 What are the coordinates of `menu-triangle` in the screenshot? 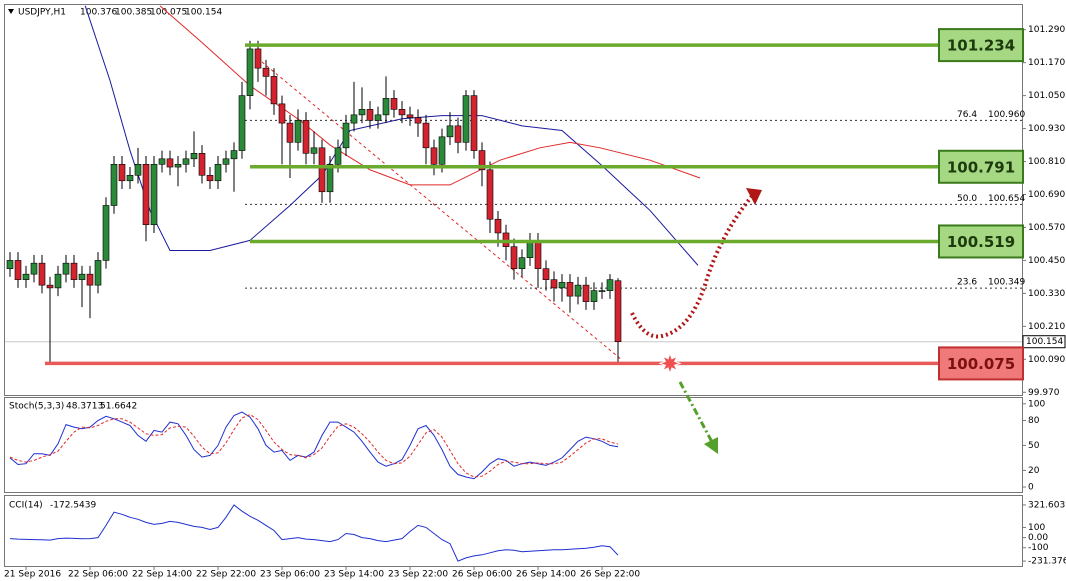 It's located at (11, 11).